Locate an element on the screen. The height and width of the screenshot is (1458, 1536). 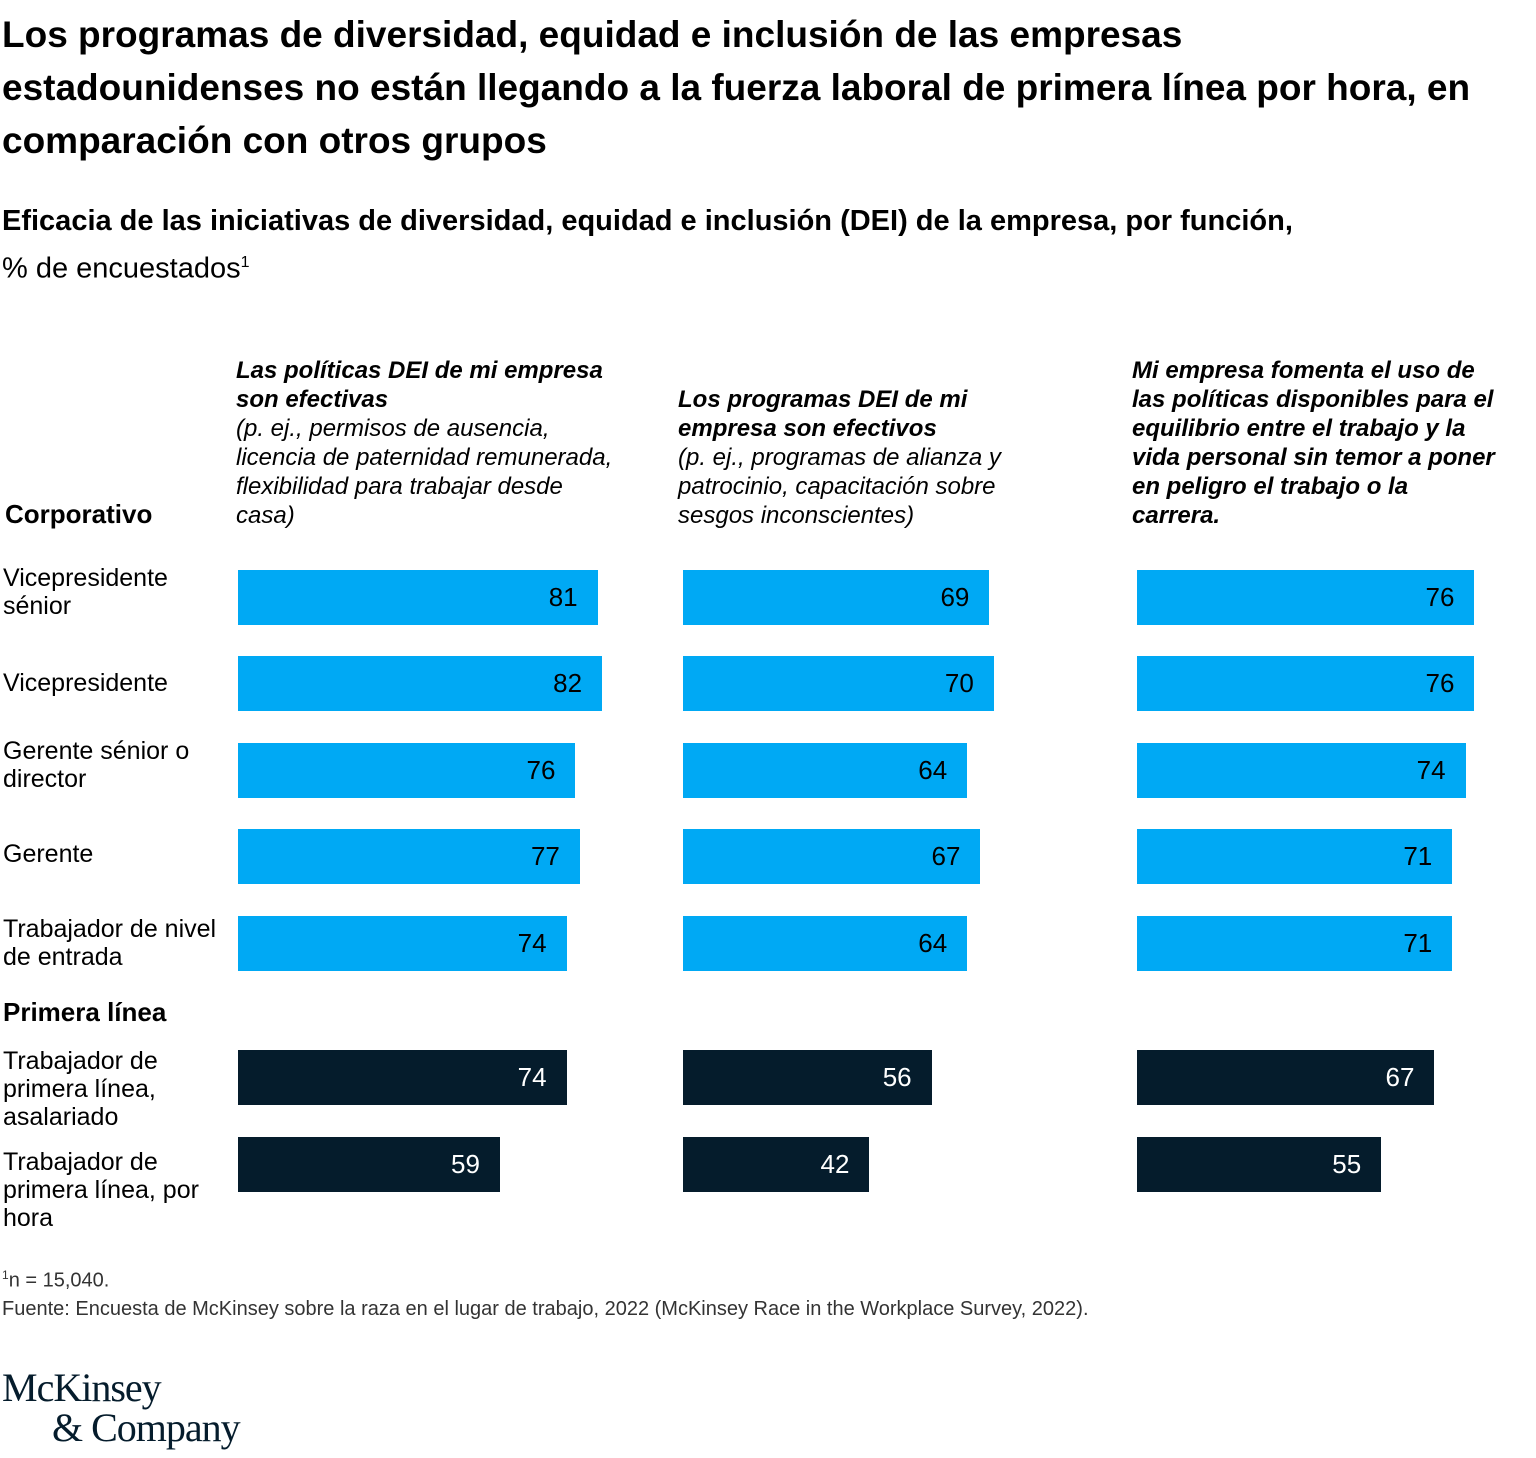
bar-value-label: 55 is located at coordinates (1347, 1164).